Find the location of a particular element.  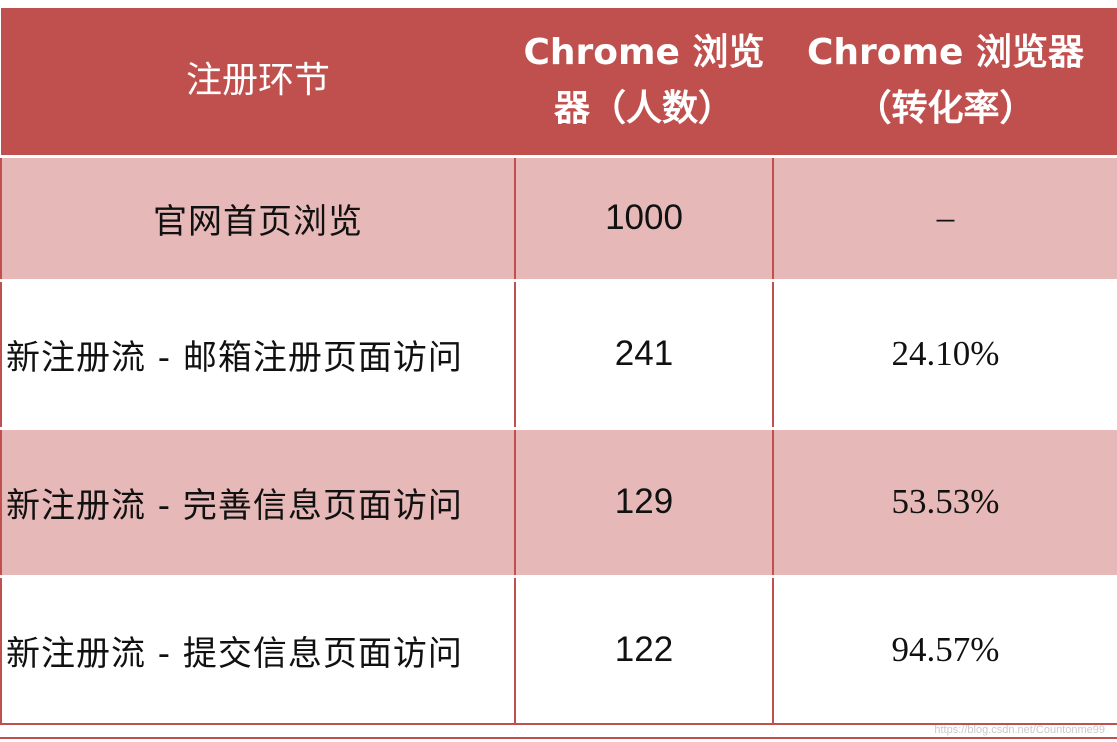

cell-count: 122 is located at coordinates (644, 650).